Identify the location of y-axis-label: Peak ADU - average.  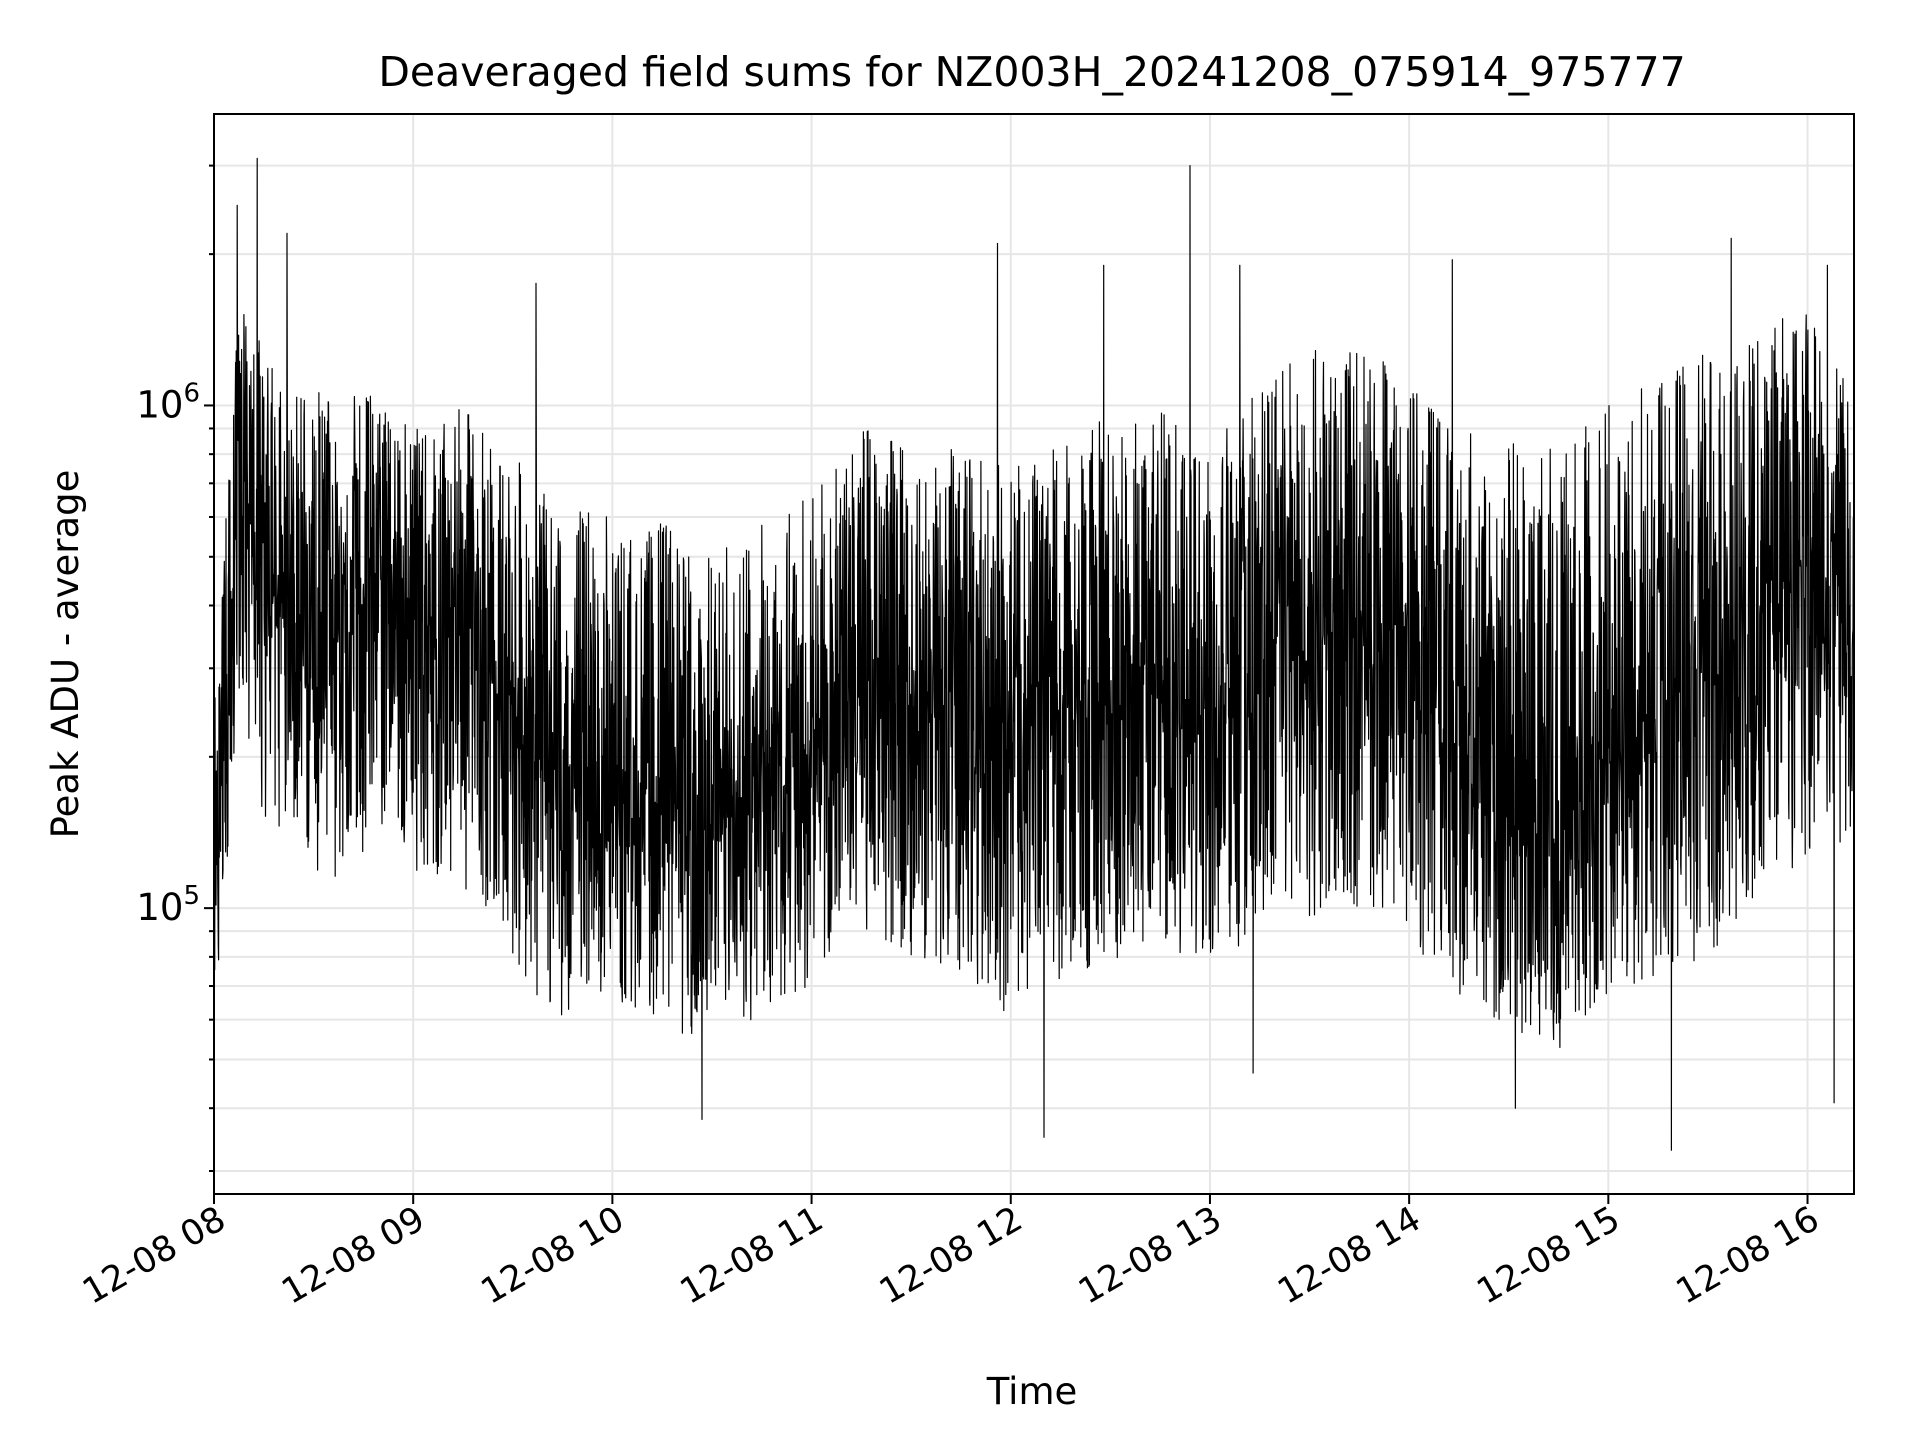
(65, 654).